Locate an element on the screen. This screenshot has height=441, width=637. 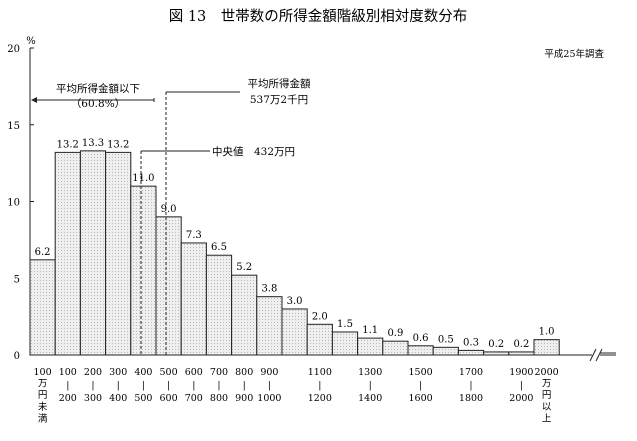
svg-text: 1600 is located at coordinates (421, 398).